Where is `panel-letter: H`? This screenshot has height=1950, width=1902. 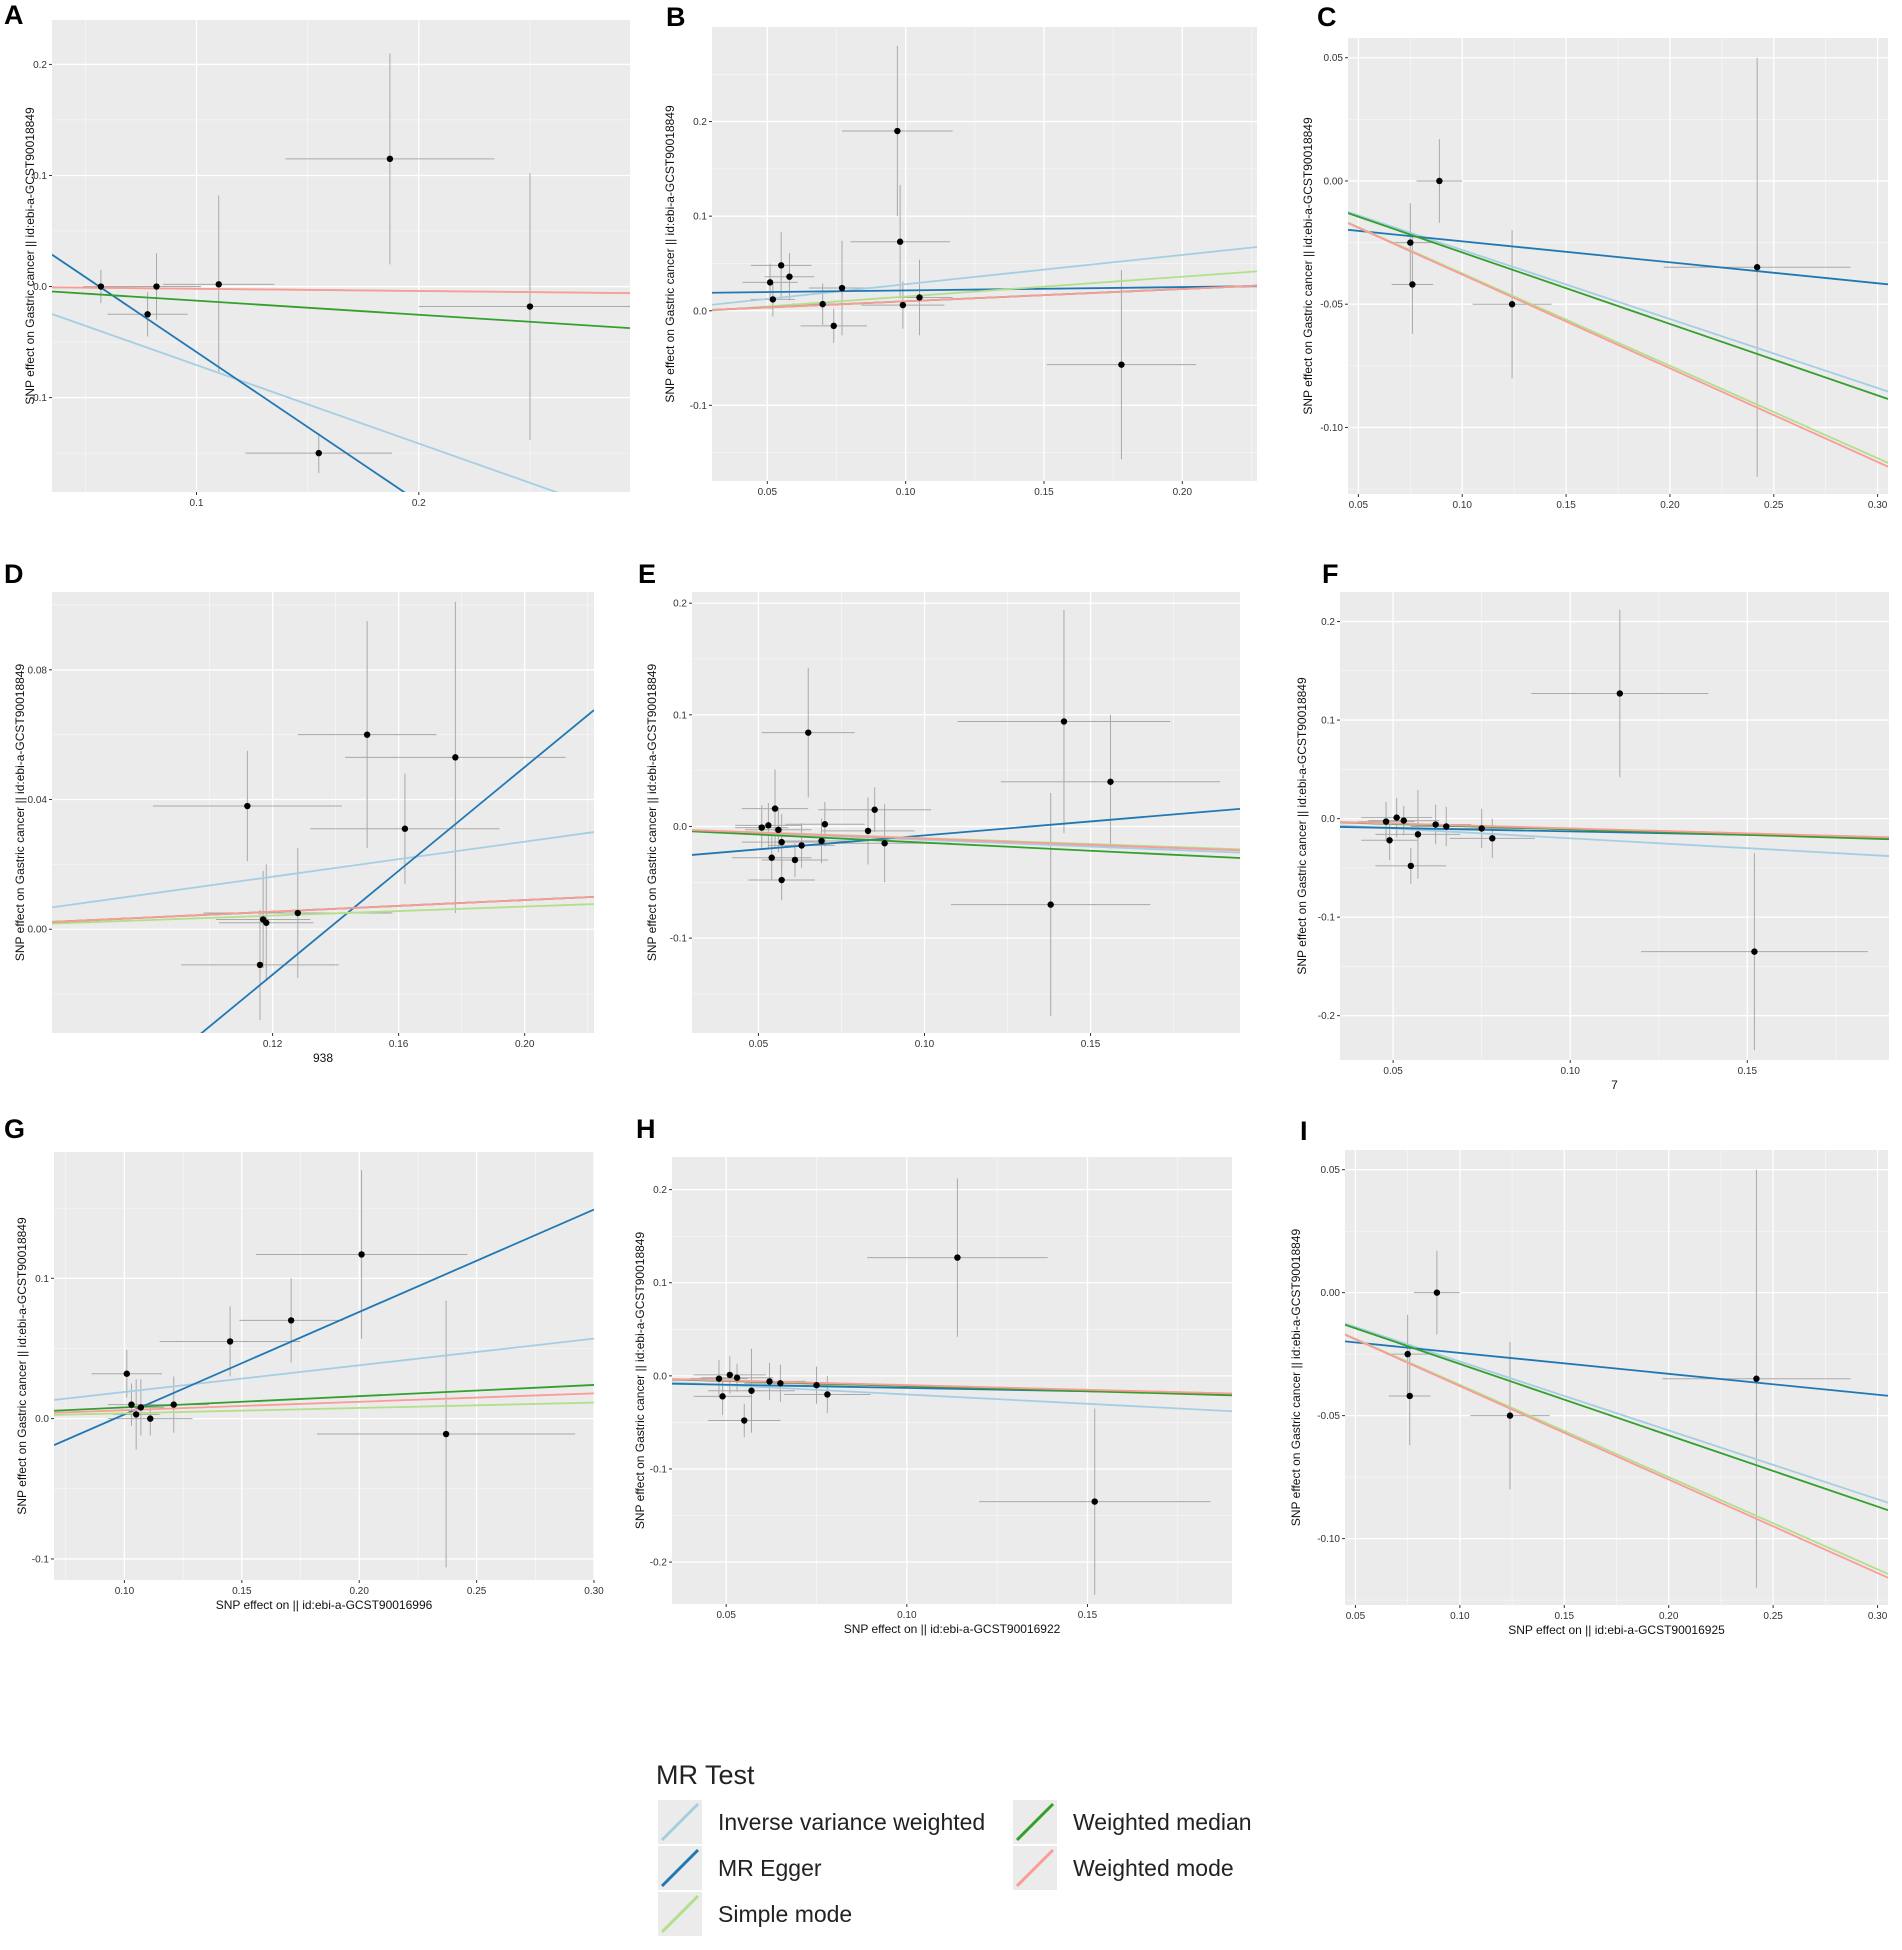 panel-letter: H is located at coordinates (646, 1129).